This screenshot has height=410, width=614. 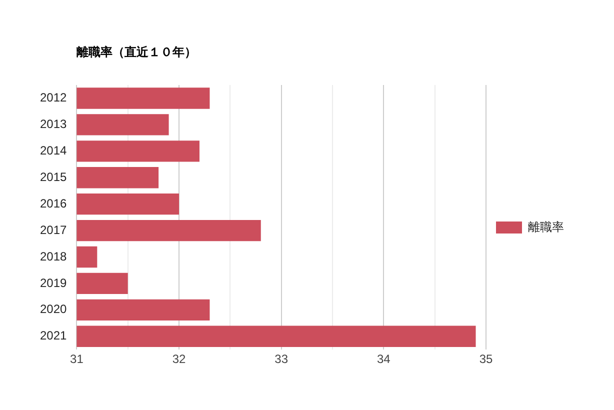 What do you see at coordinates (281, 359) in the screenshot?
I see `x-tick-label: 33` at bounding box center [281, 359].